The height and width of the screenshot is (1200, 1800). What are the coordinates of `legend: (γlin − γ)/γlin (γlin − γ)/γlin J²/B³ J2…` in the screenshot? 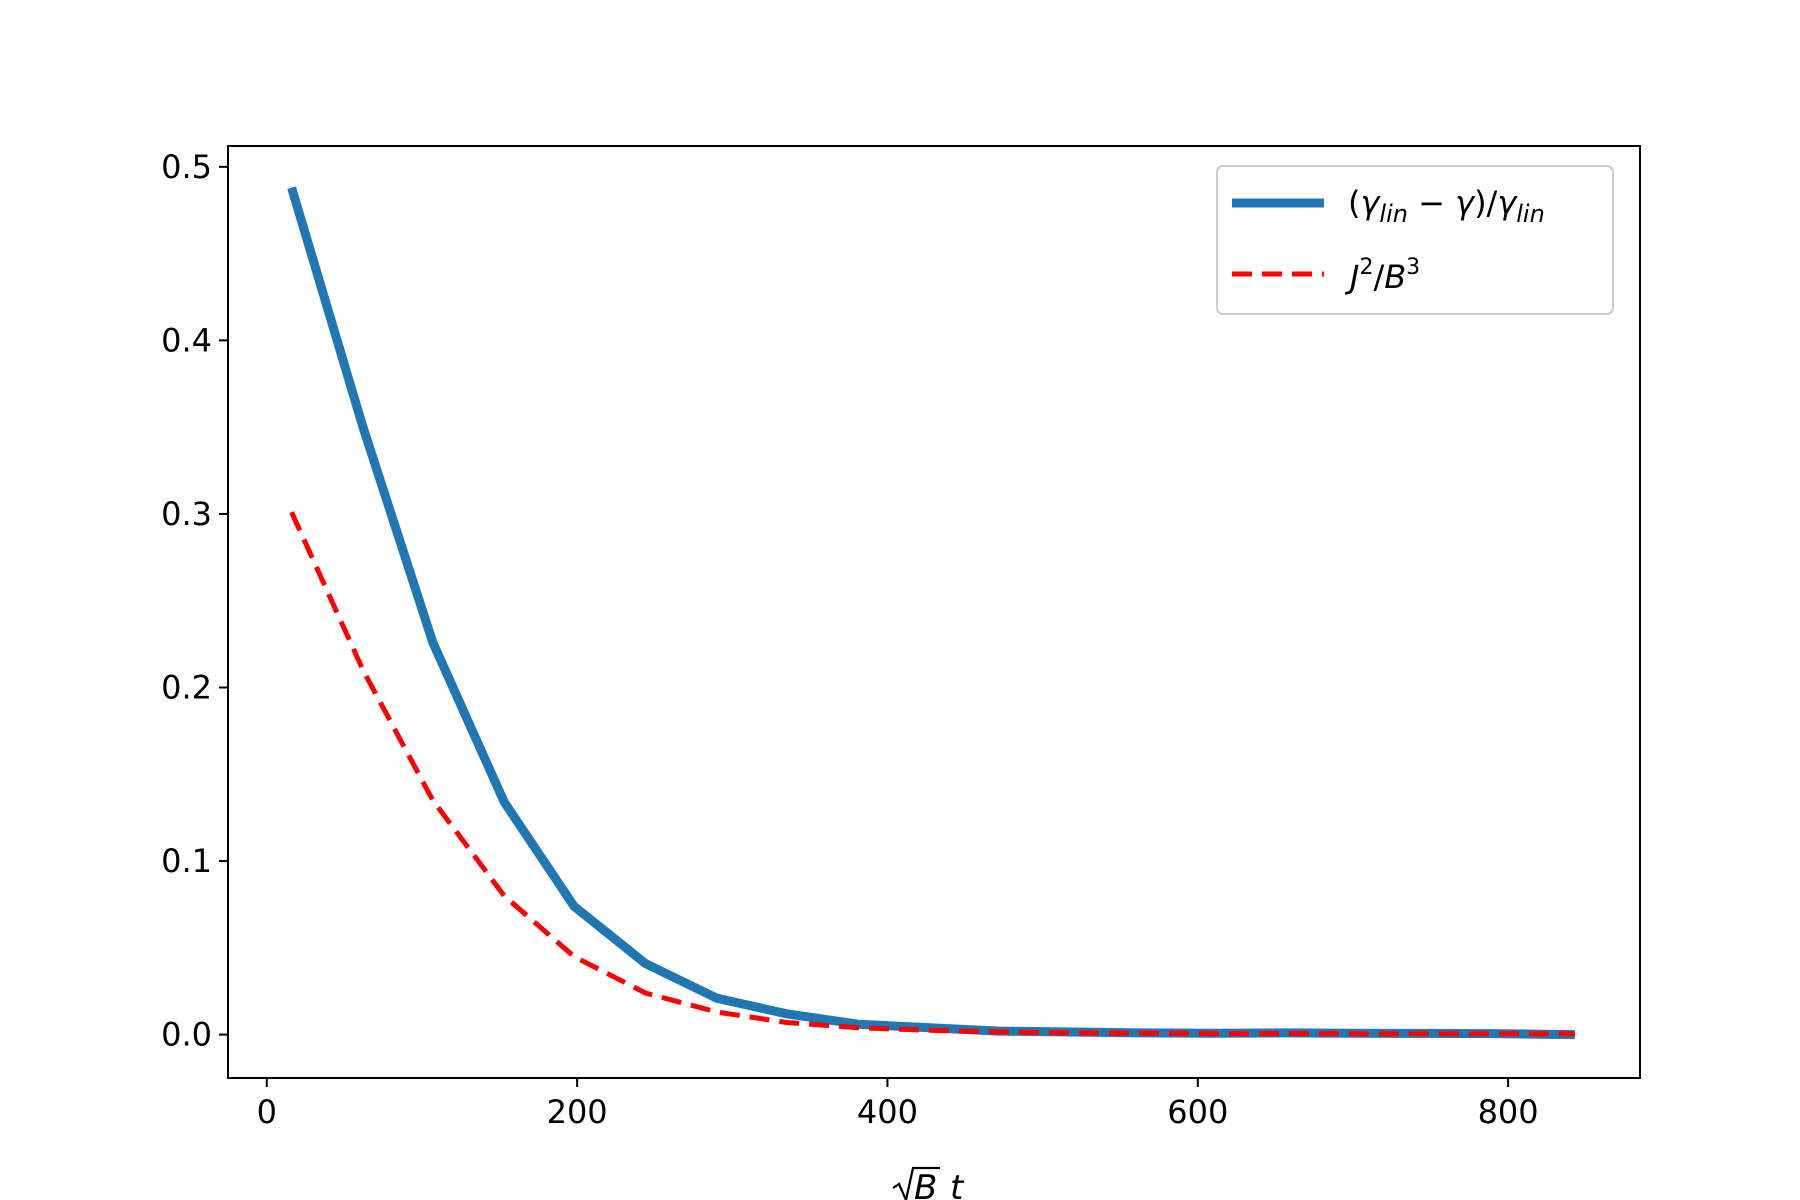 It's located at (1415, 240).